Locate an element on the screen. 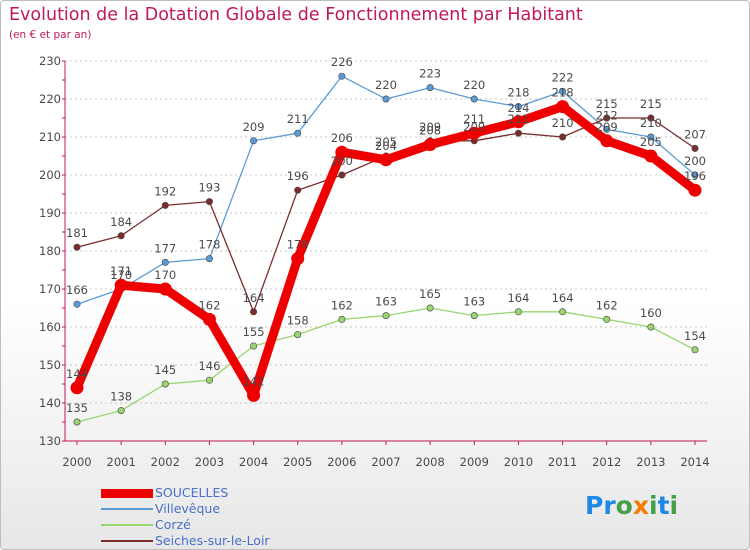 The width and height of the screenshot is (750, 550). data-label: 160 is located at coordinates (651, 313).